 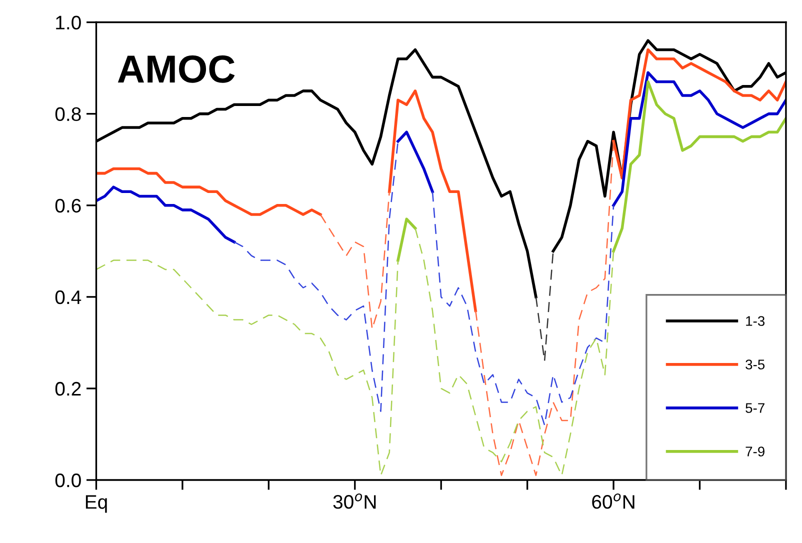 I want to click on x-tick-label: 30$^{o}$N, so click(x=354, y=501).